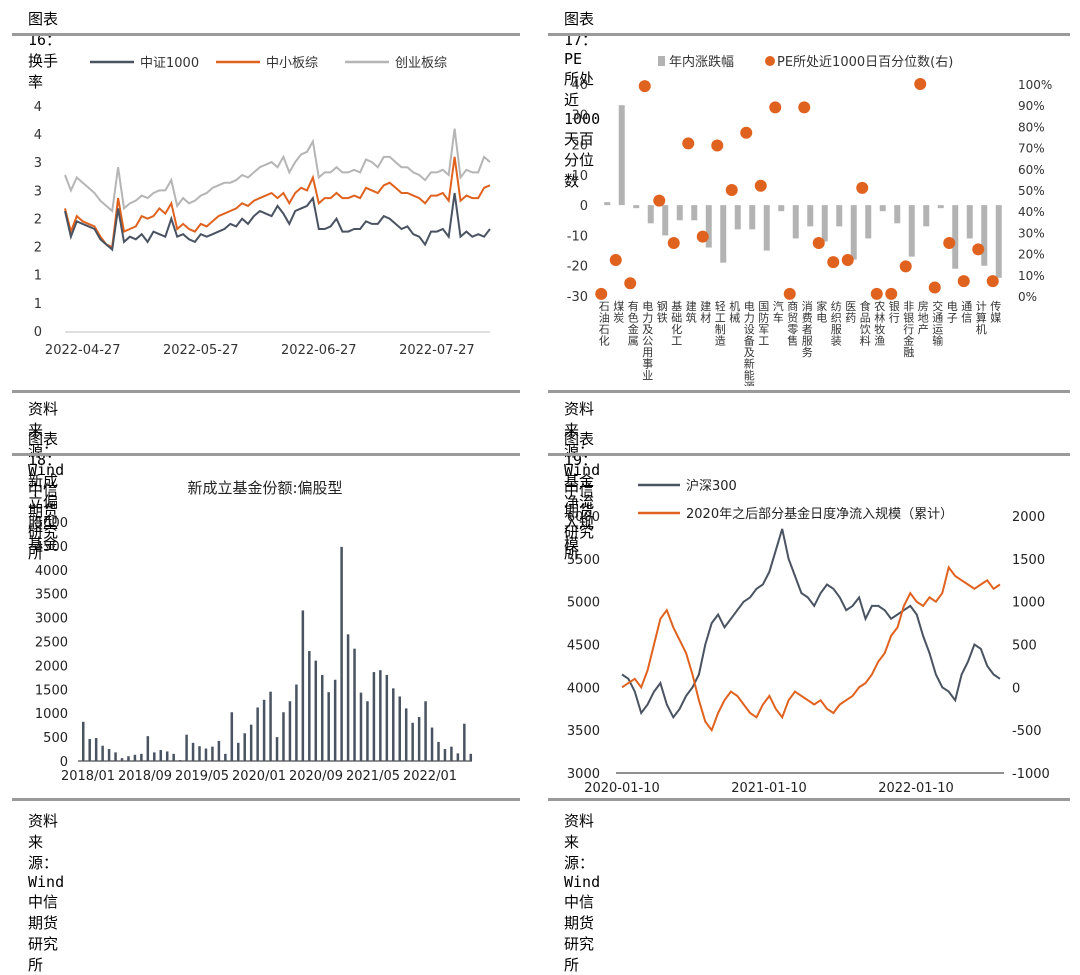  What do you see at coordinates (720, 323) in the screenshot?
I see `x-category-label: 轻工制造` at bounding box center [720, 323].